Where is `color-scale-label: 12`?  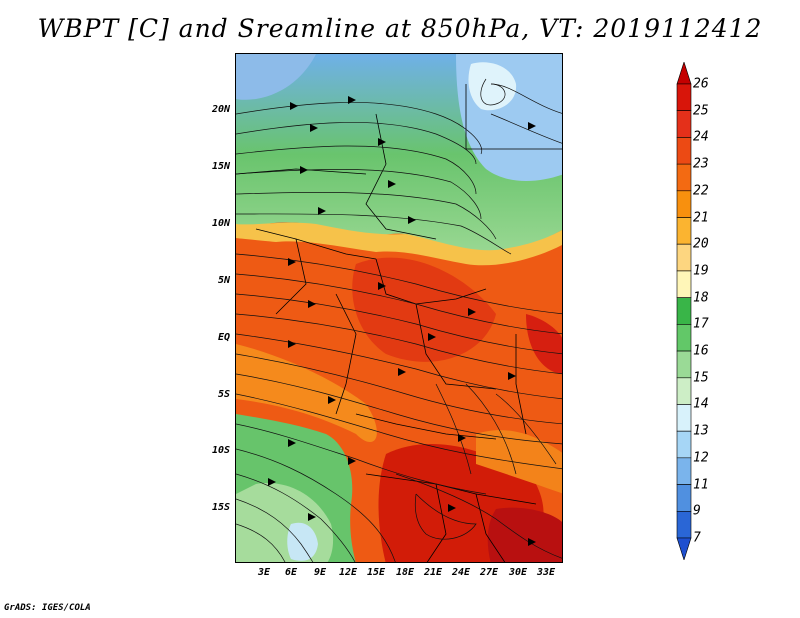
color-scale-label: 12 is located at coordinates (701, 458).